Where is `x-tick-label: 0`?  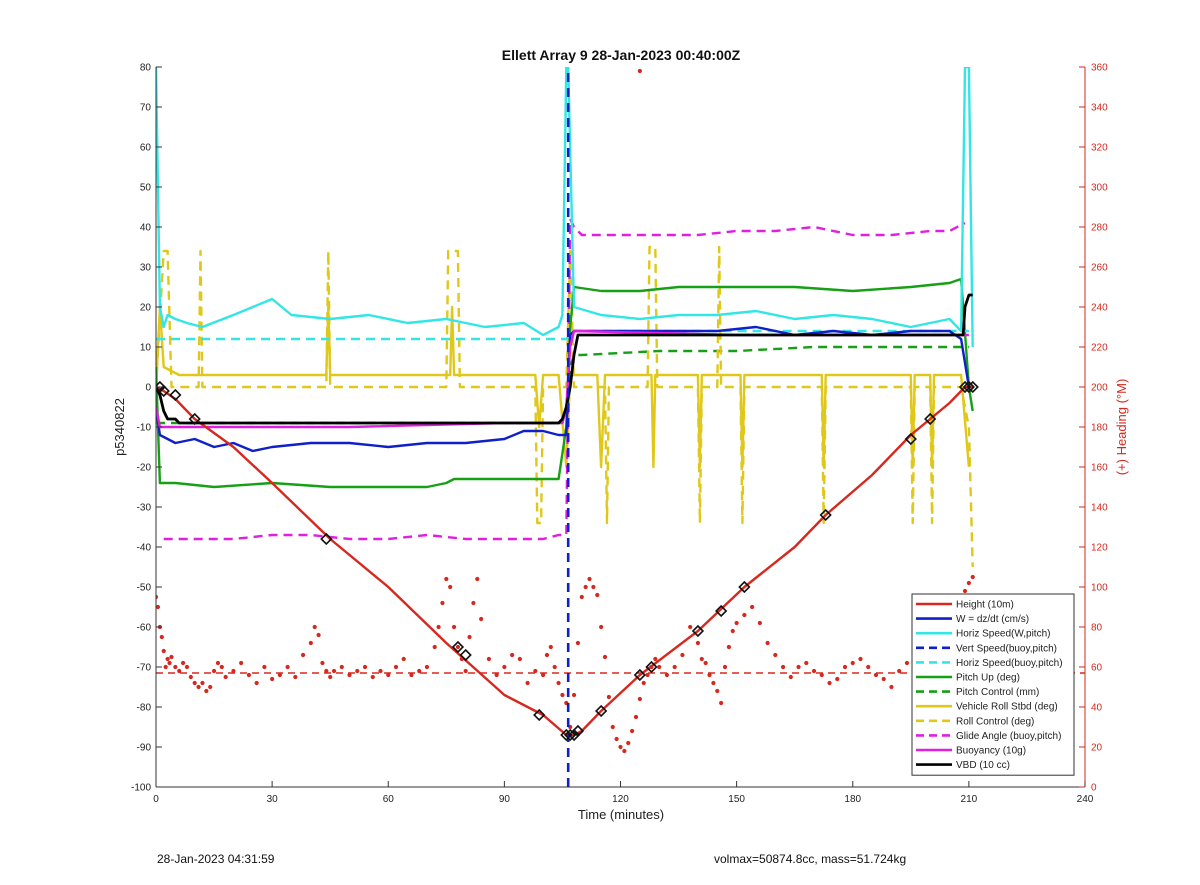 x-tick-label: 0 is located at coordinates (156, 799).